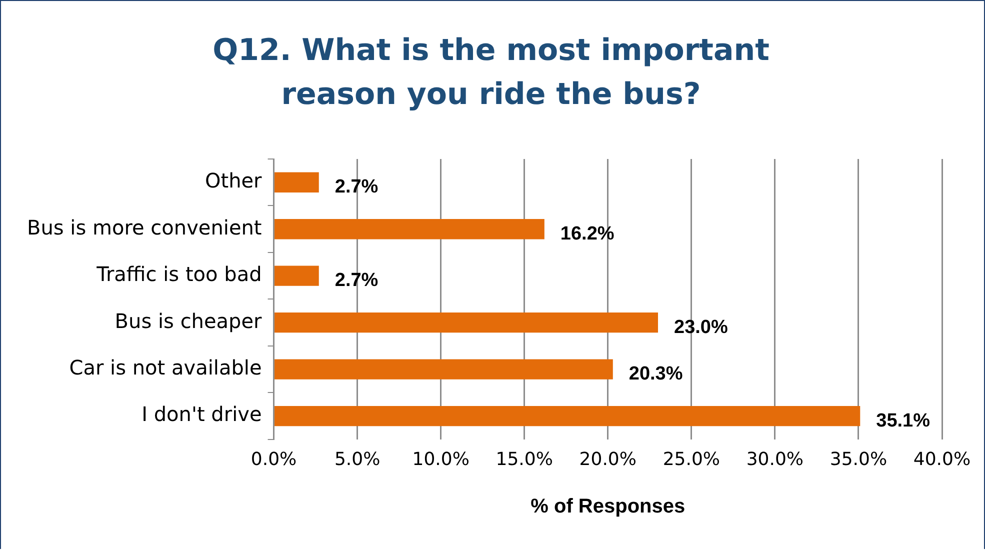 The image size is (985, 550). Describe the element at coordinates (587, 233) in the screenshot. I see `data-label: 16.2%` at that location.